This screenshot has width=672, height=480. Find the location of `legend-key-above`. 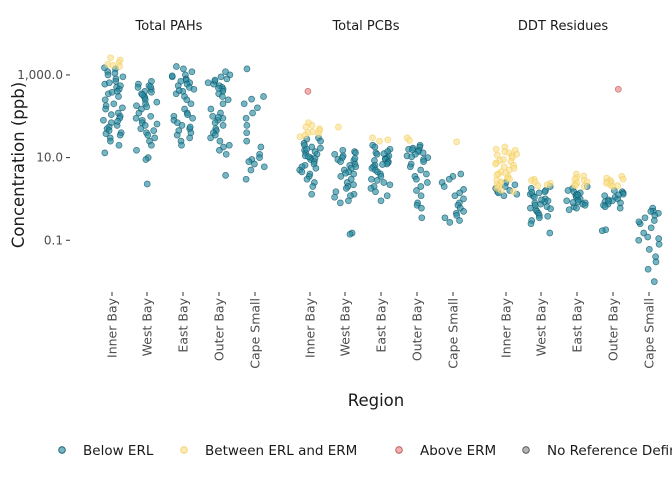

legend-key-above is located at coordinates (399, 450).